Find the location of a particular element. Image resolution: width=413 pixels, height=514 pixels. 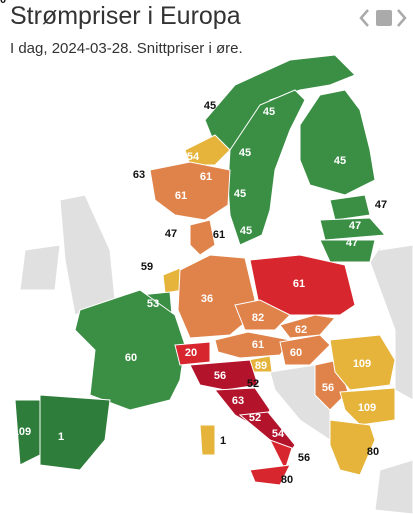

price-label: 59 is located at coordinates (147, 267).